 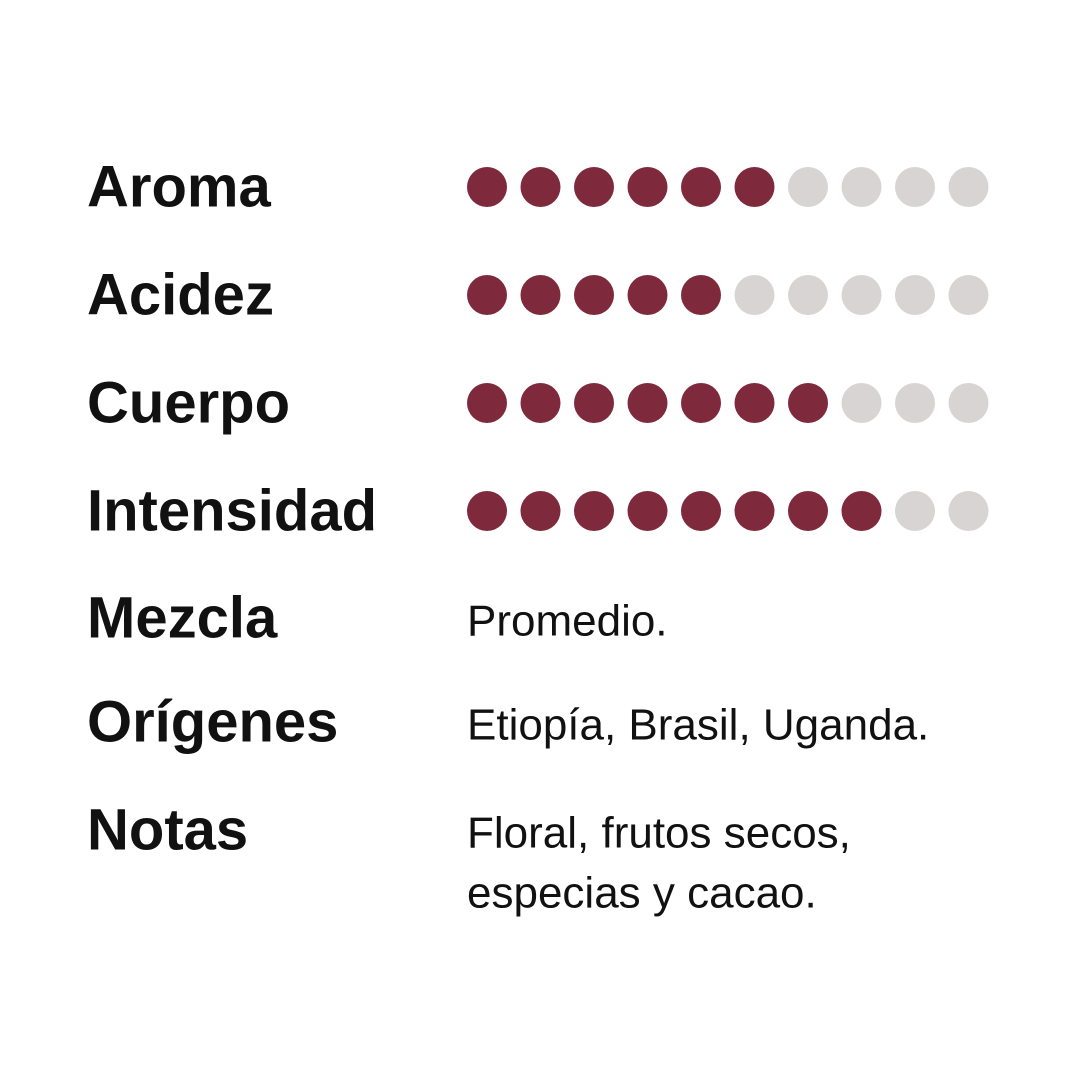 What do you see at coordinates (232, 511) in the screenshot?
I see `rating-label: Intensidad` at bounding box center [232, 511].